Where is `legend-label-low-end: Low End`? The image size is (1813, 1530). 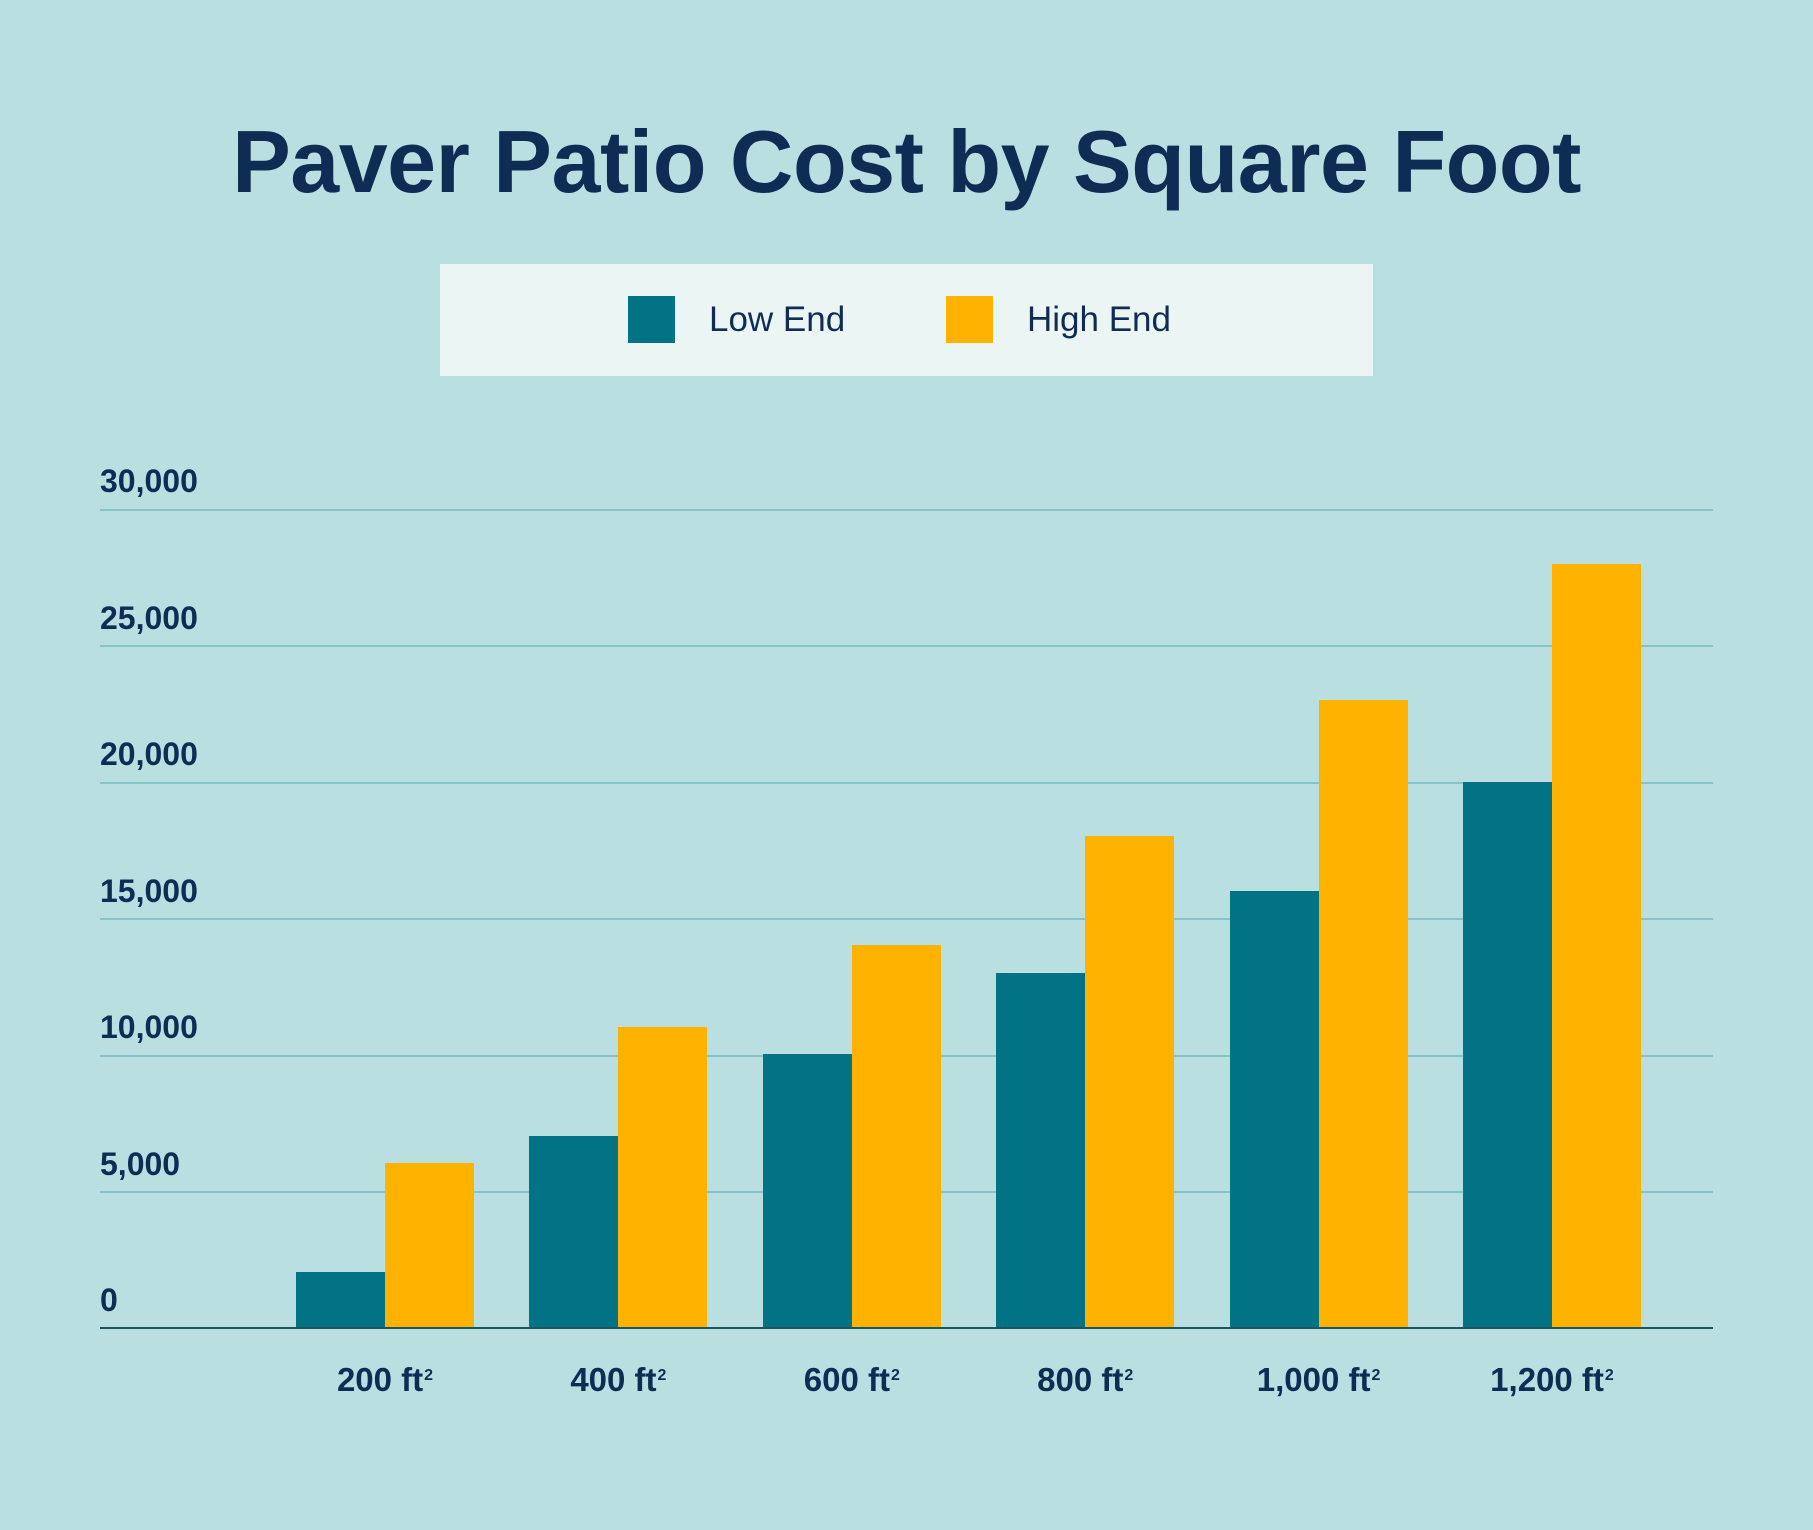 legend-label-low-end: Low End is located at coordinates (777, 319).